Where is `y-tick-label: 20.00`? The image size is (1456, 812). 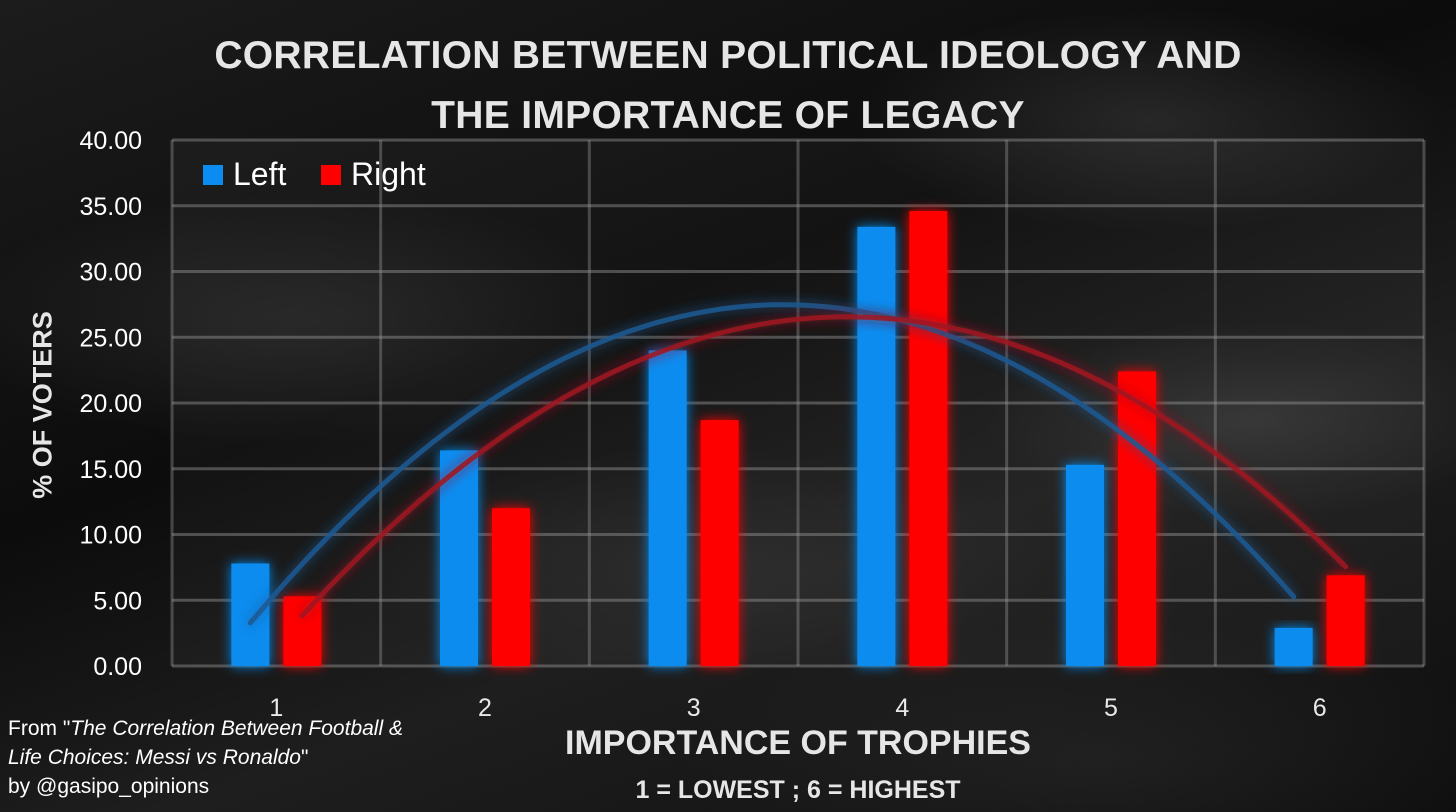 y-tick-label: 20.00 is located at coordinates (110, 404).